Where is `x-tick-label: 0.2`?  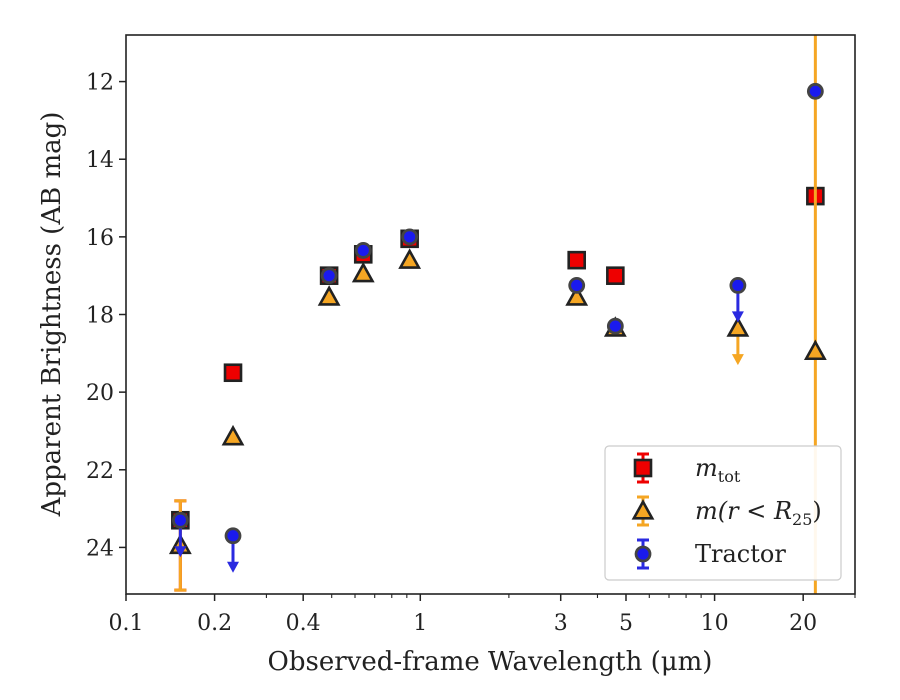 x-tick-label: 0.2 is located at coordinates (214, 623).